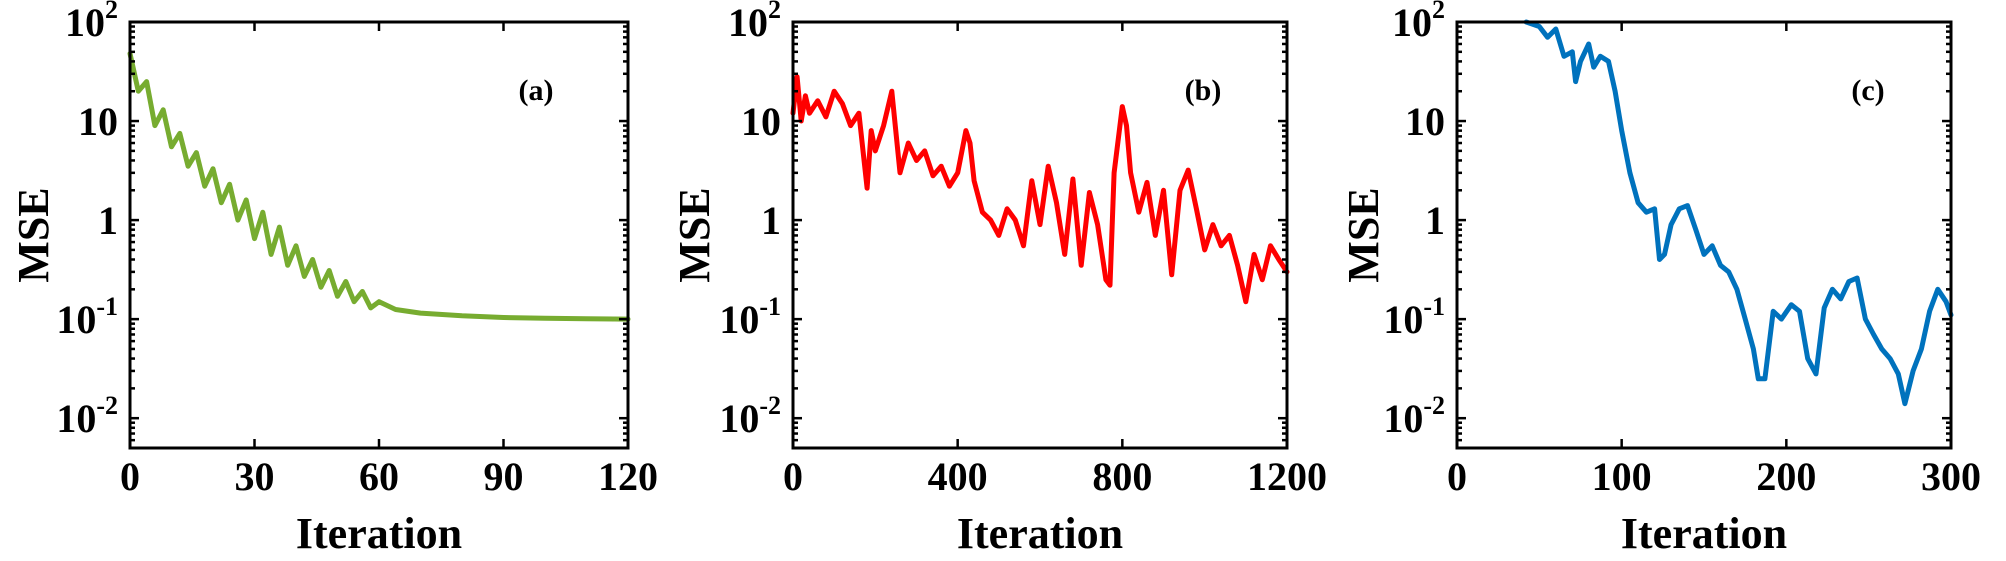 The image size is (2006, 561). Describe the element at coordinates (1287, 476) in the screenshot. I see `x-tick-label: 1200` at that location.